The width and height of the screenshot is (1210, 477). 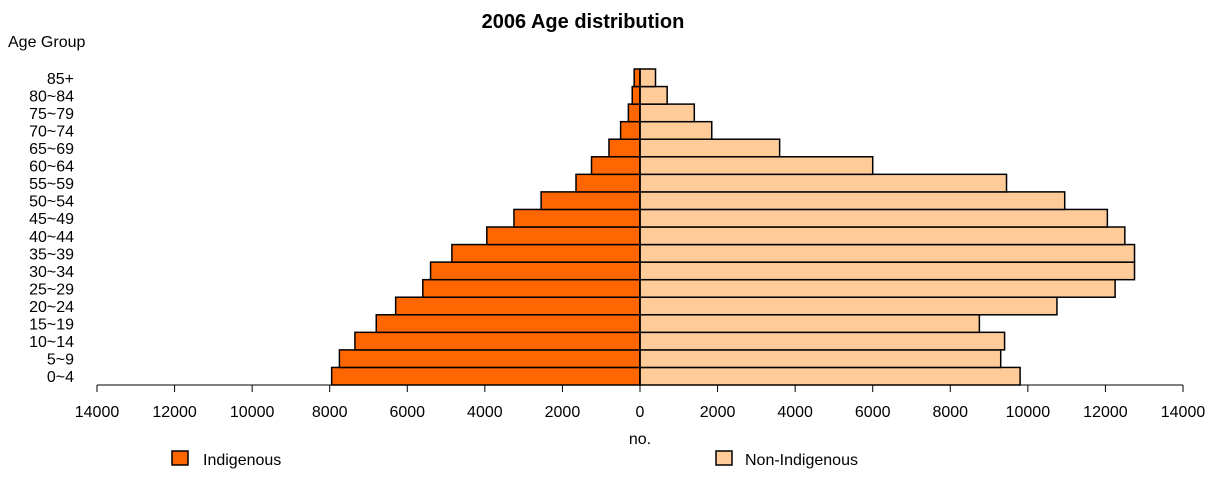 What do you see at coordinates (577, 218) in the screenshot?
I see `bar-indigenous-45~49` at bounding box center [577, 218].